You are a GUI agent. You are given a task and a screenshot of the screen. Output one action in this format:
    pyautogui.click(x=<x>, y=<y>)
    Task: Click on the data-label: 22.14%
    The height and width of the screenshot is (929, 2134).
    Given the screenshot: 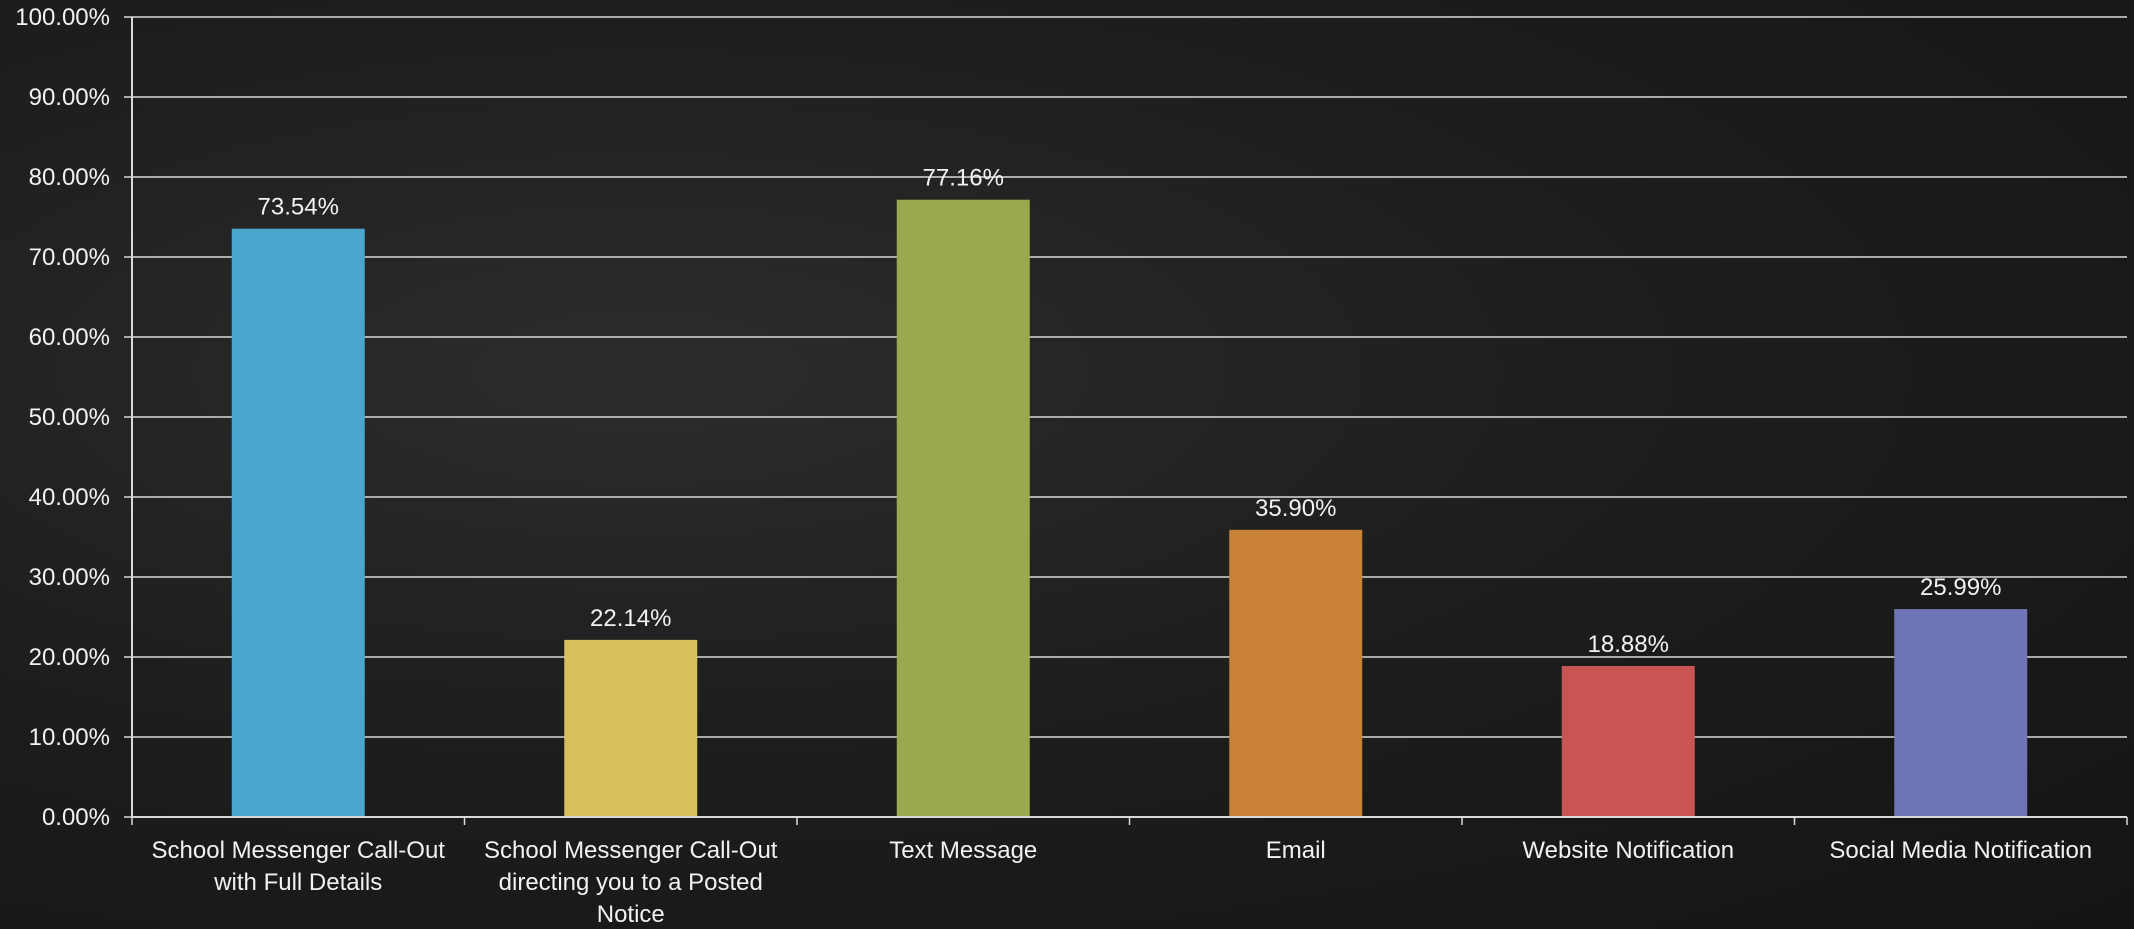 What is the action you would take?
    pyautogui.click(x=630, y=618)
    